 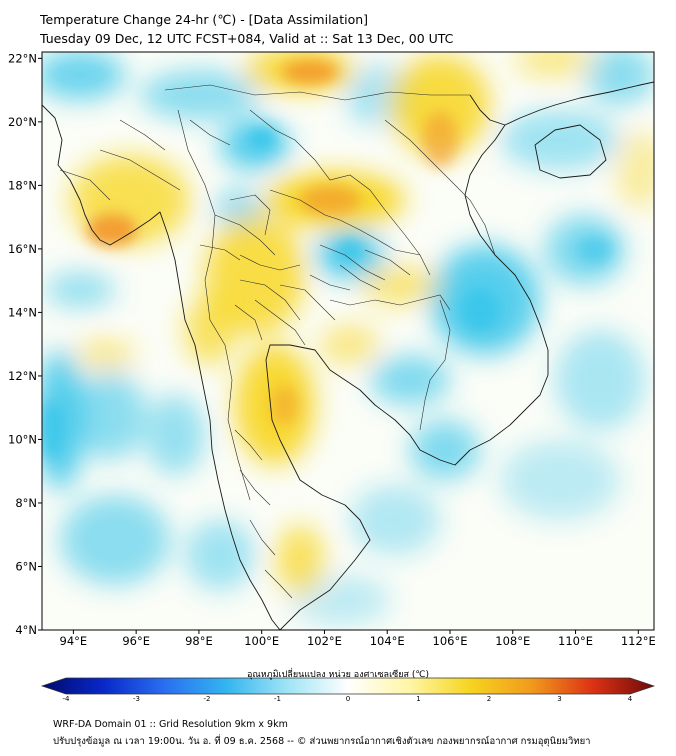 What do you see at coordinates (22, 312) in the screenshot?
I see `lat-tick-label: 14°N` at bounding box center [22, 312].